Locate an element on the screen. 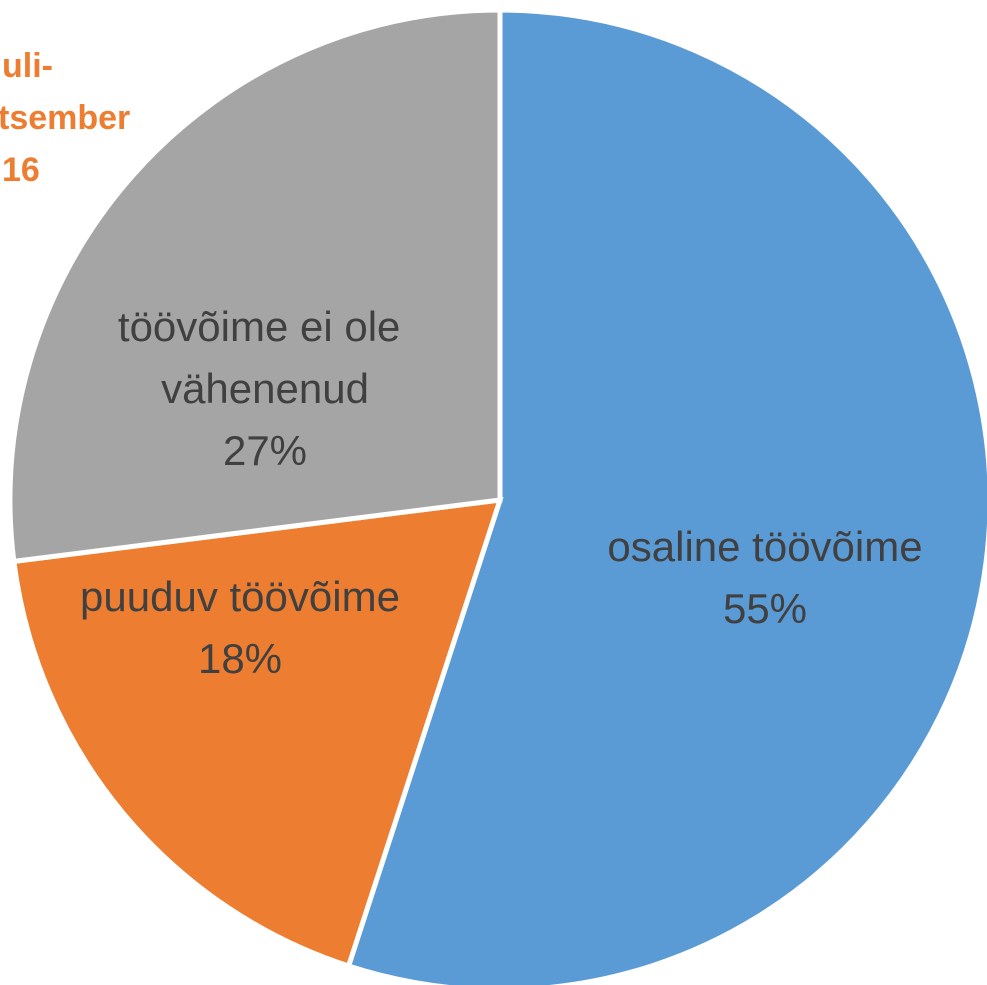 Image resolution: width=987 pixels, height=985 pixels. chart-title: tsember is located at coordinates (65, 118).